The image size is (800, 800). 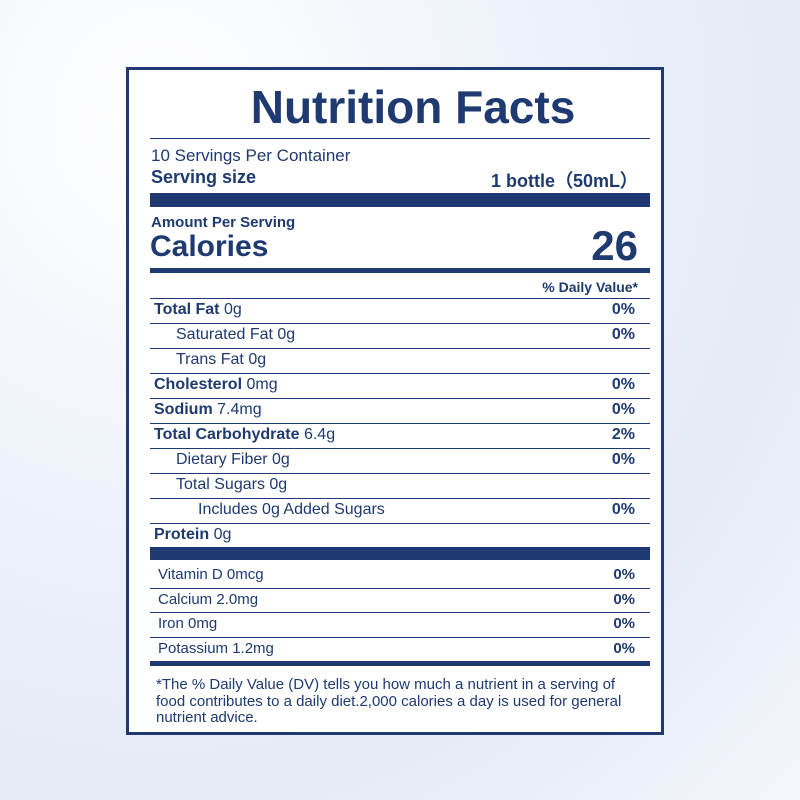 I want to click on nutrient-label: Dietary Fiber 0g, so click(x=233, y=459).